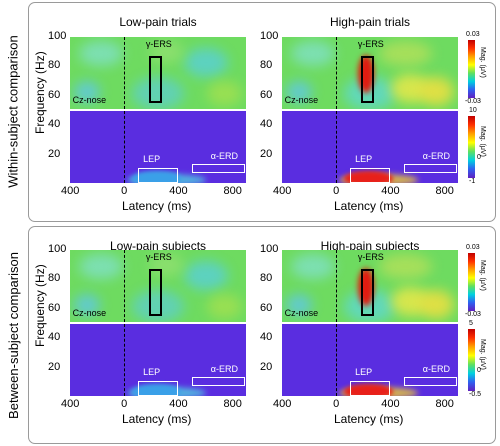  What do you see at coordinates (471, 323) in the screenshot?
I see `colorbar-bottom-max: 5` at bounding box center [471, 323].